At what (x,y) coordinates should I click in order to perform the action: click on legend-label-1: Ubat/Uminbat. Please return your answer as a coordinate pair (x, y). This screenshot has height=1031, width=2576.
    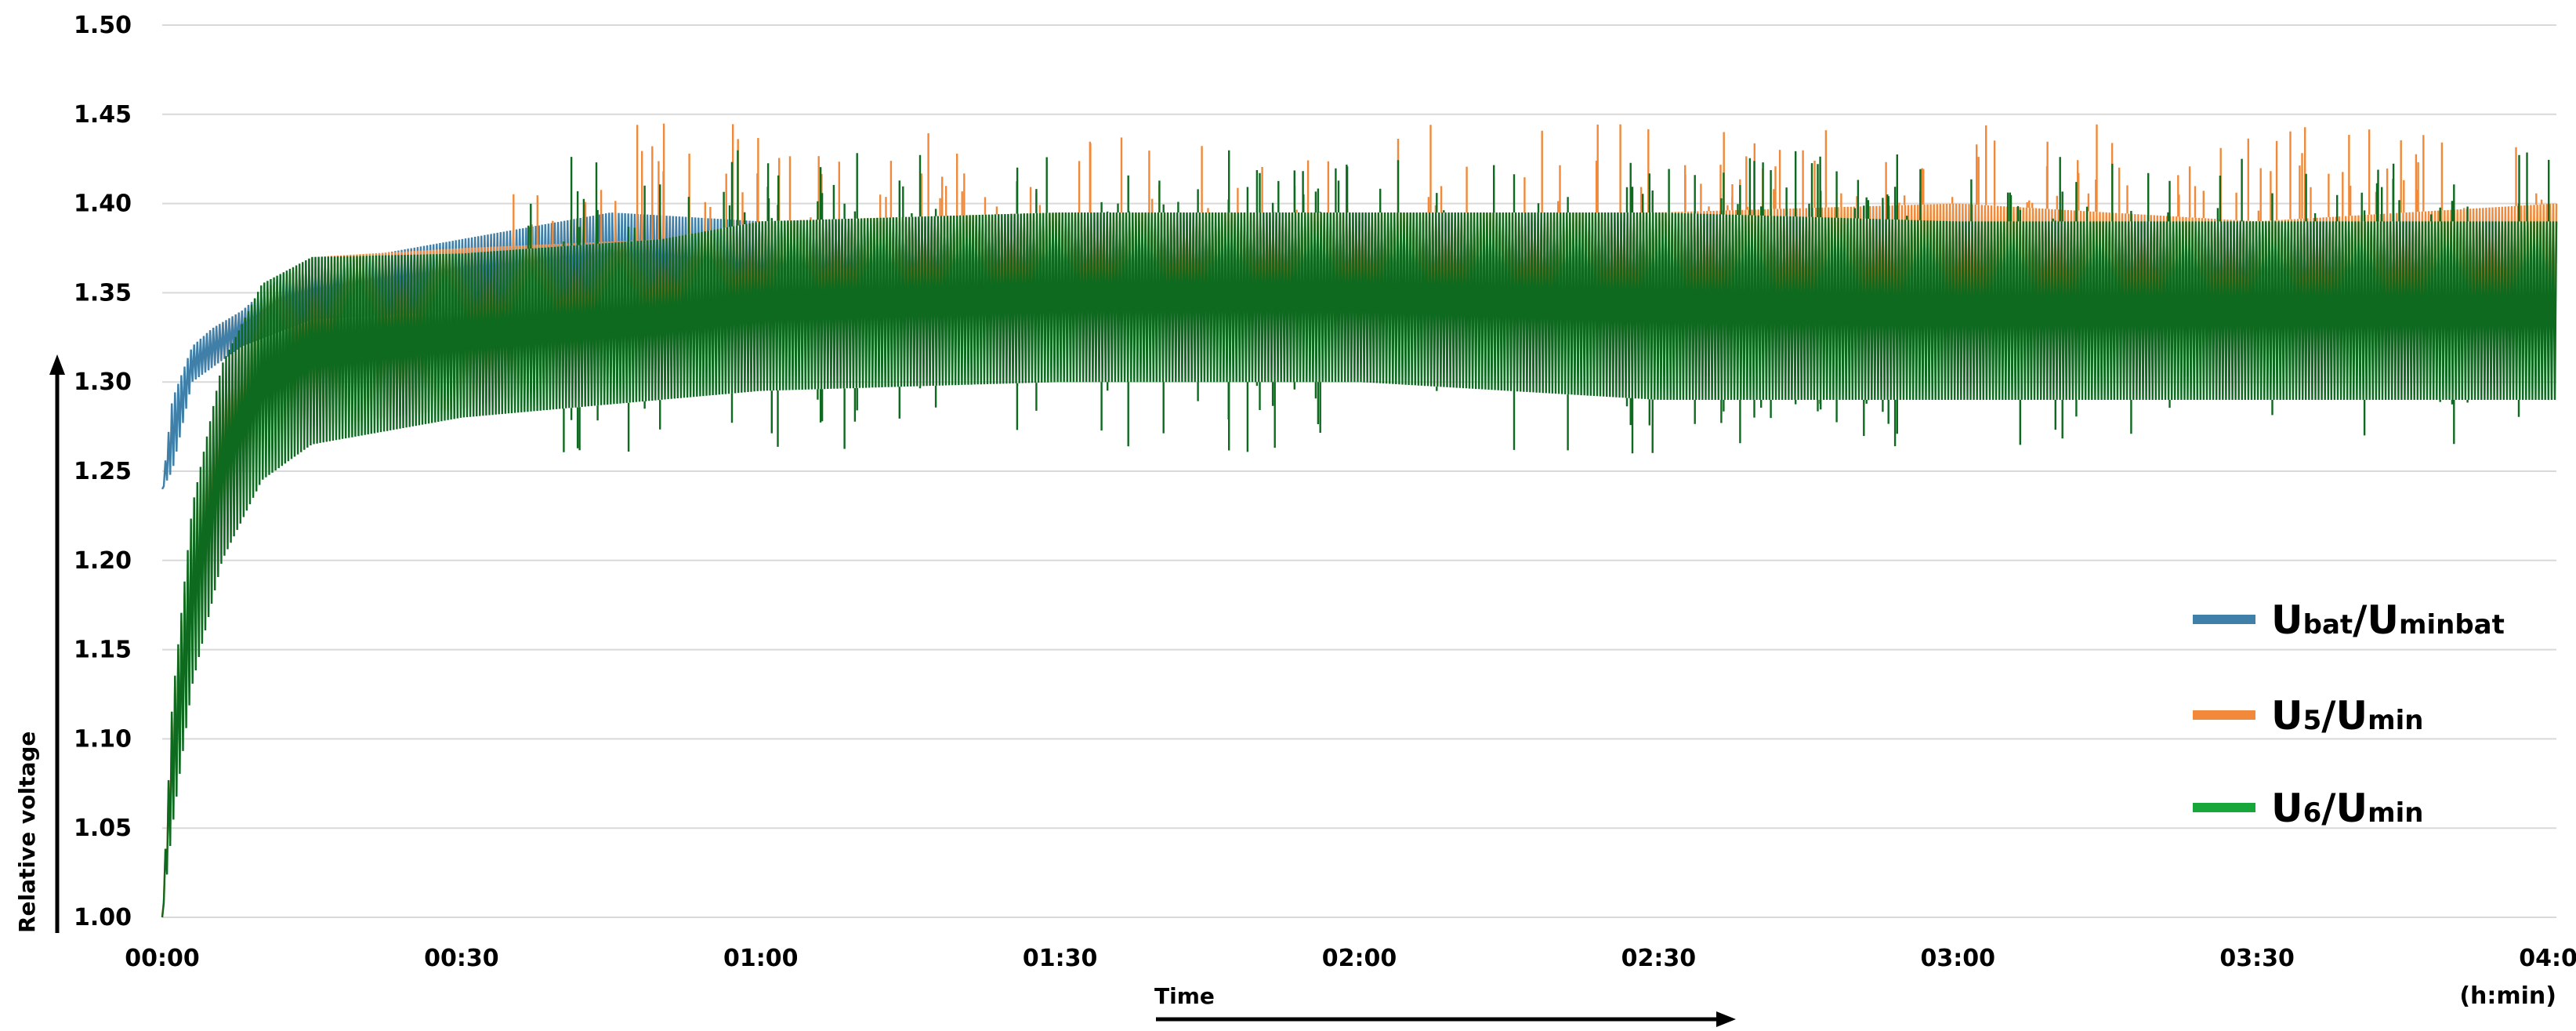
    Looking at the image, I should click on (2388, 620).